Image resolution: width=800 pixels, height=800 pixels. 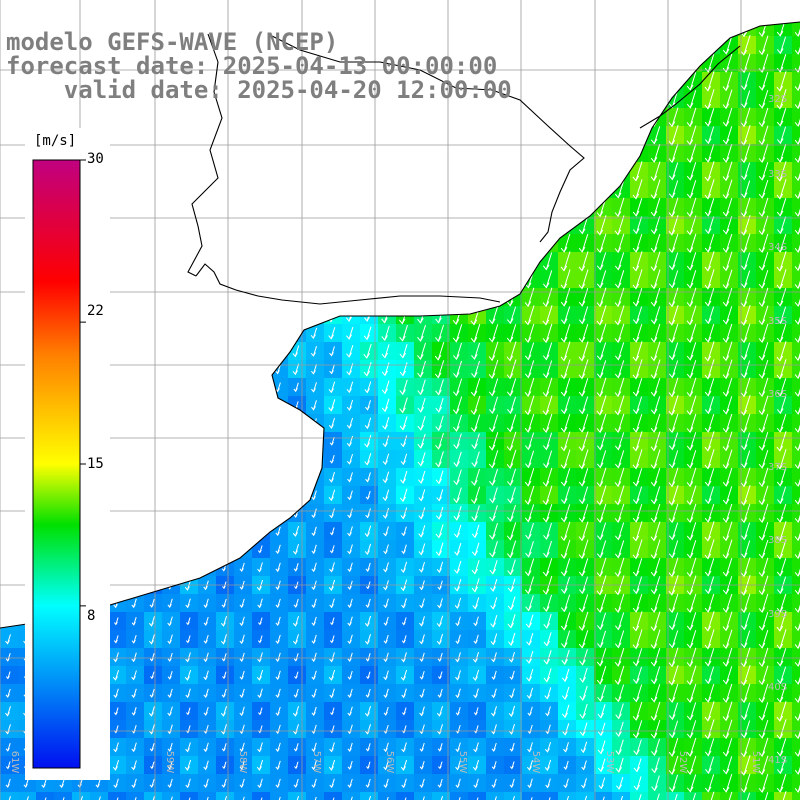 I want to click on latitude-label: 39S, so click(x=777, y=614).